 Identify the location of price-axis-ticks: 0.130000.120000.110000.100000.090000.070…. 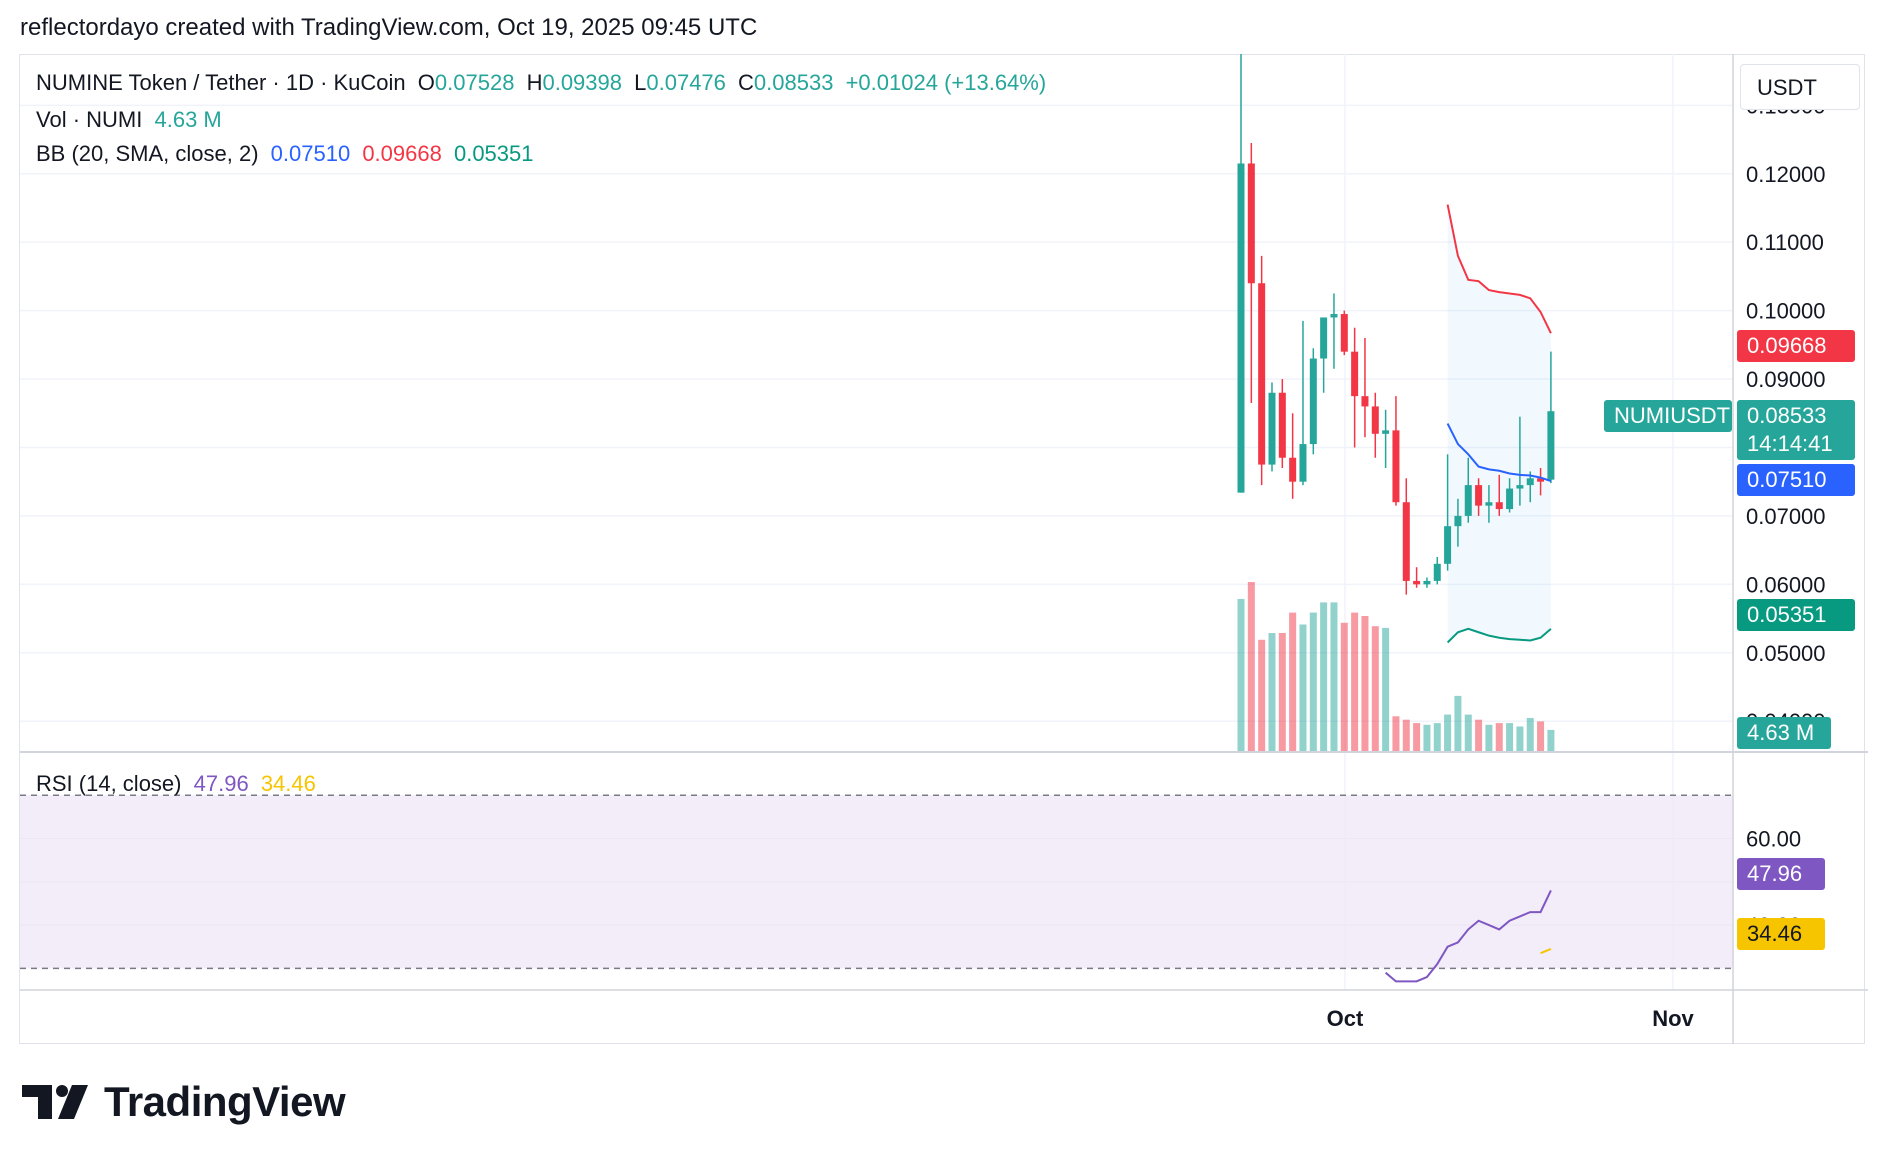
(1786, 413).